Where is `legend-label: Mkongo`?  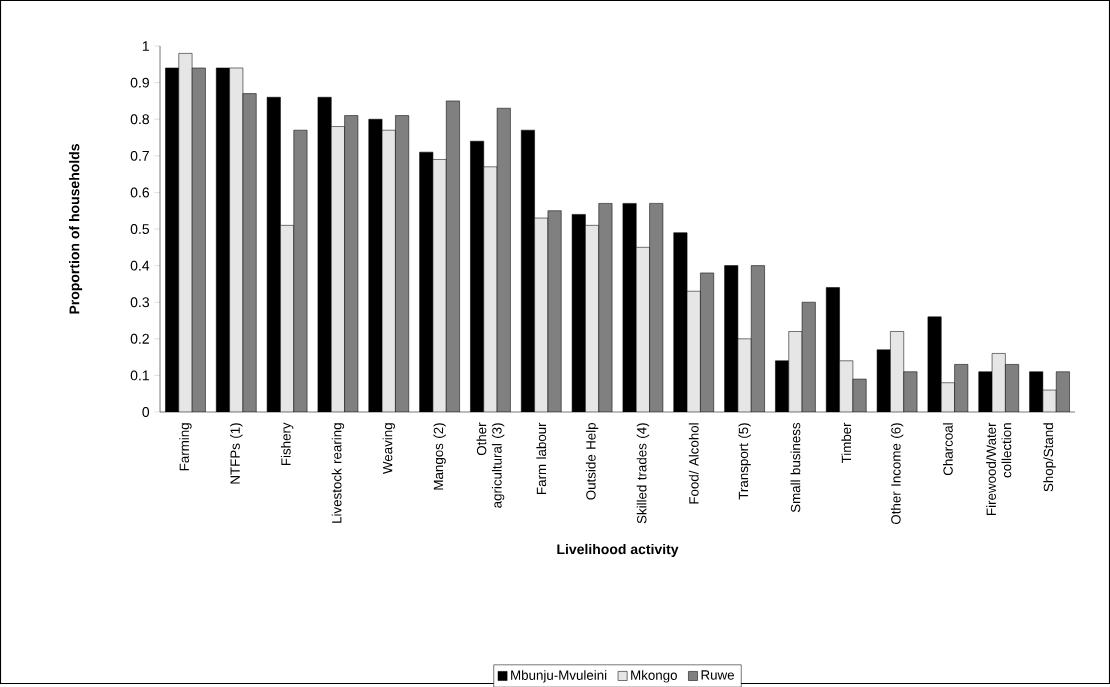
legend-label: Mkongo is located at coordinates (654, 676).